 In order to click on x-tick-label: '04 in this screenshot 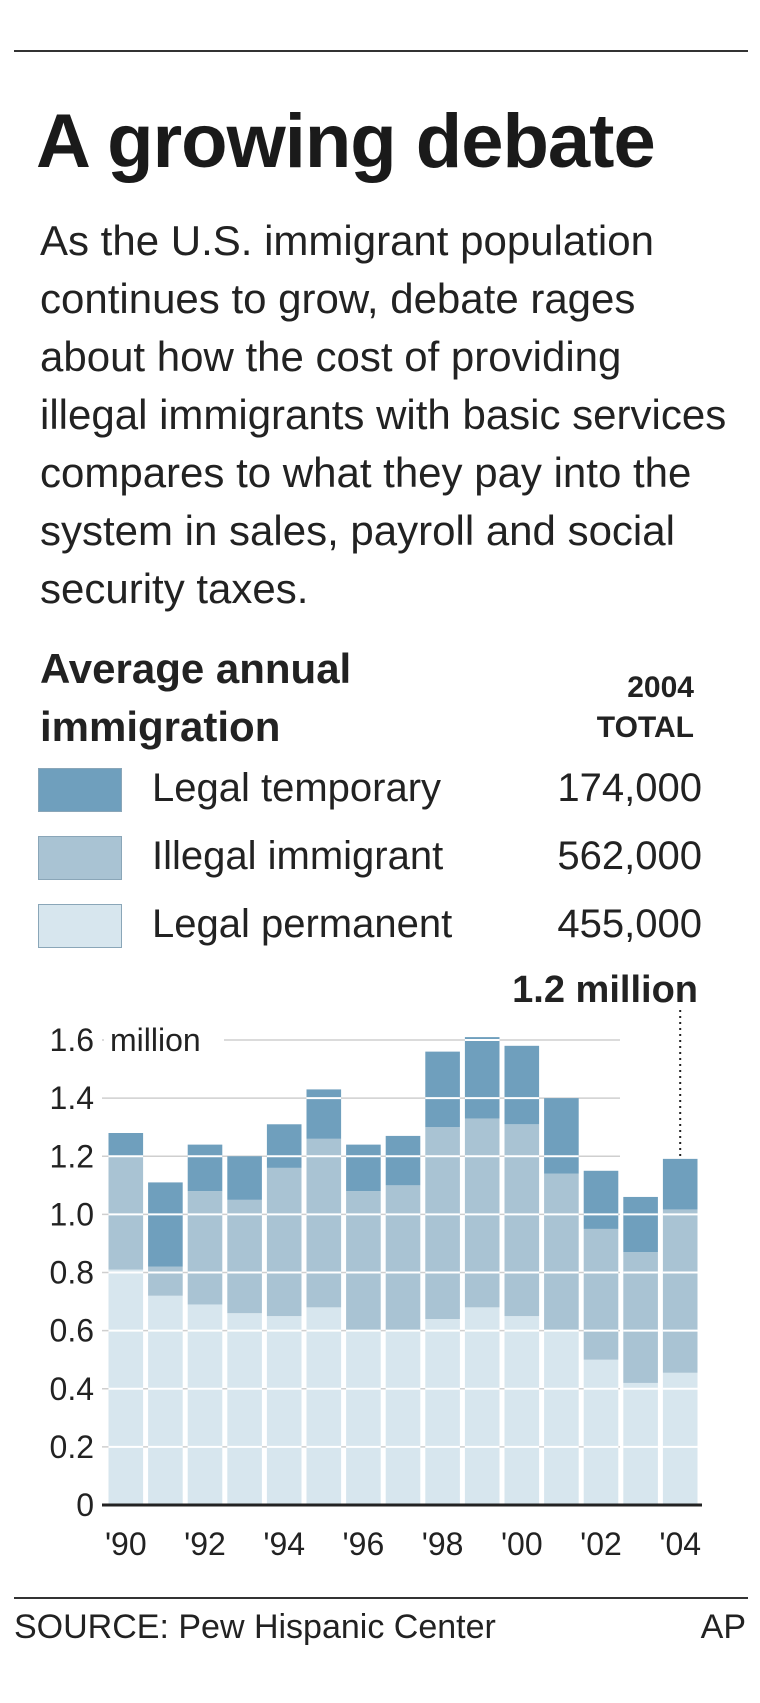, I will do `click(680, 1543)`.